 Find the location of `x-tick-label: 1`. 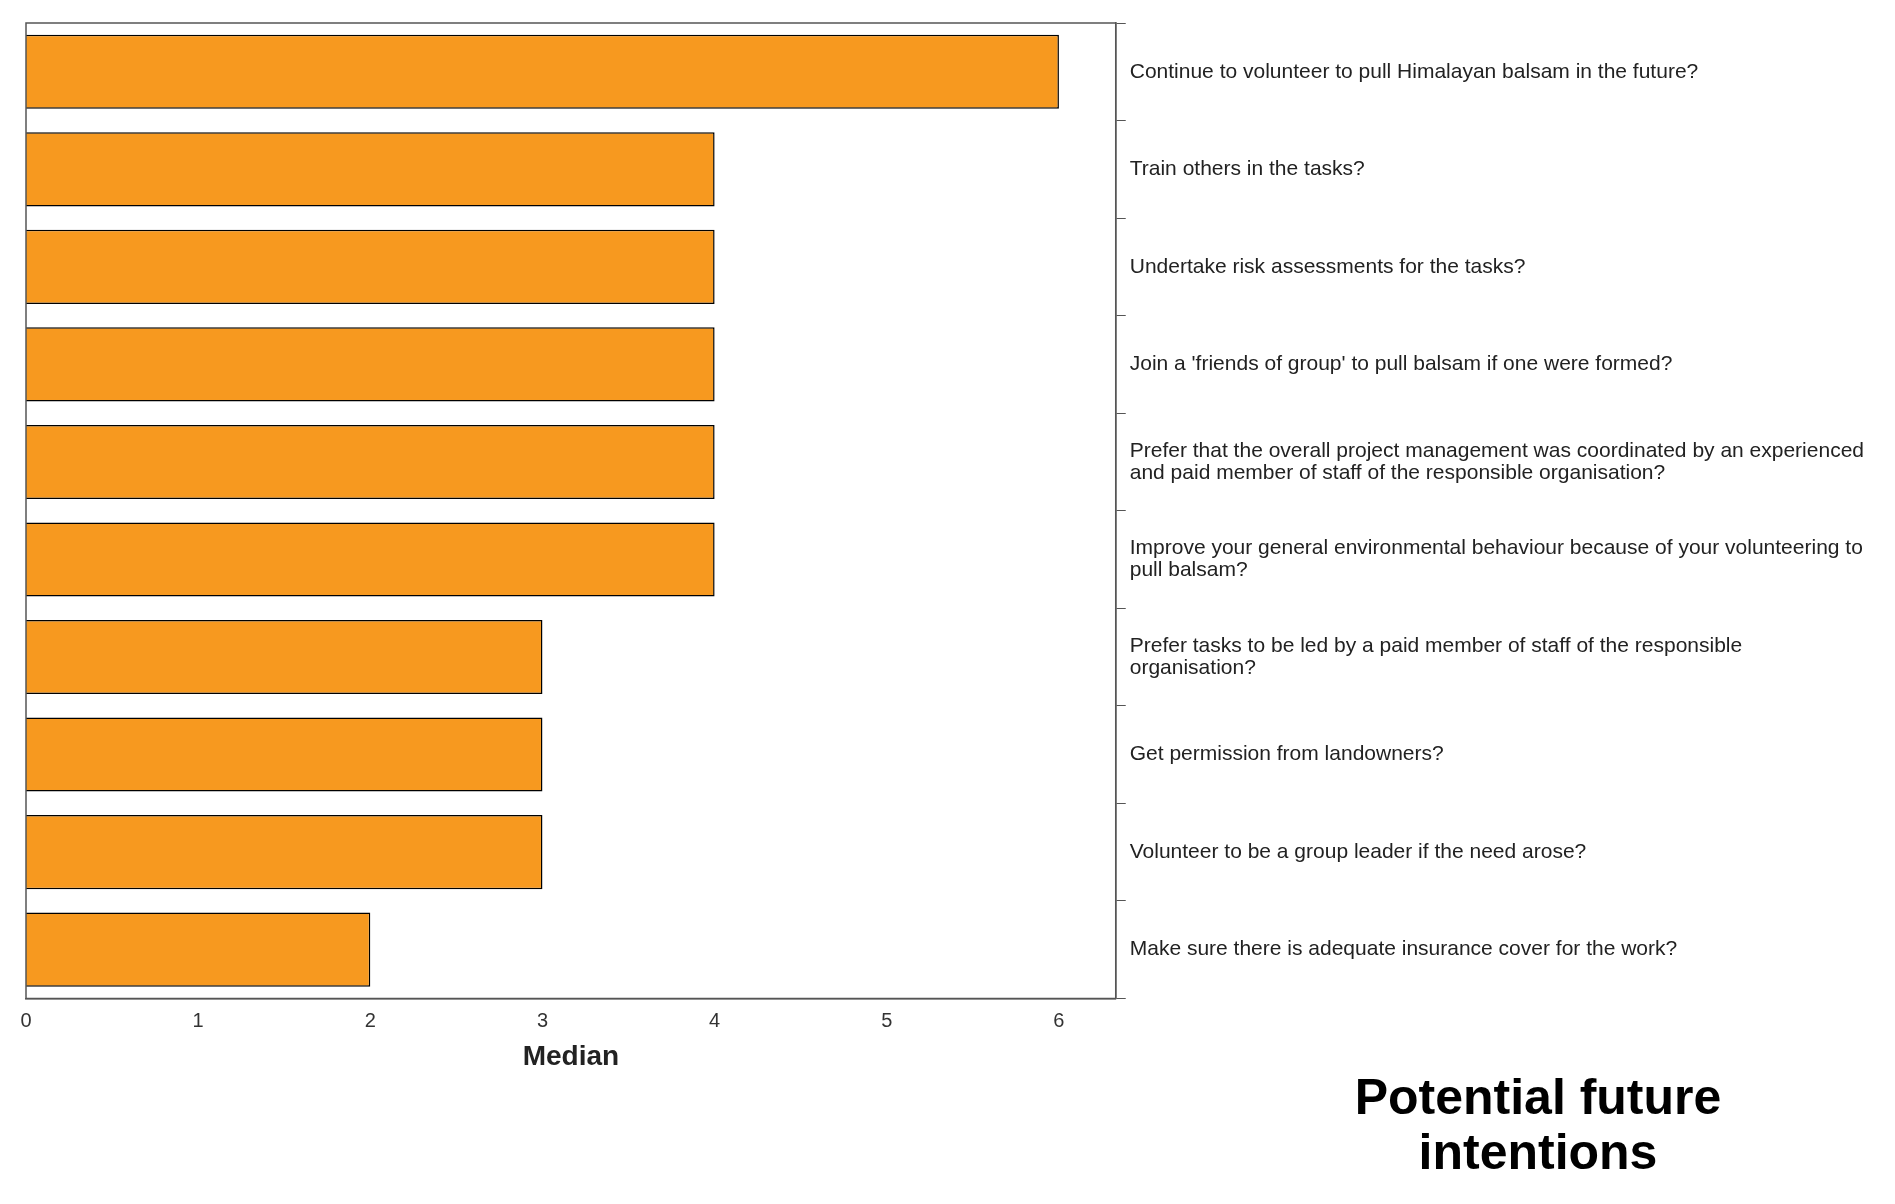

x-tick-label: 1 is located at coordinates (198, 1019).